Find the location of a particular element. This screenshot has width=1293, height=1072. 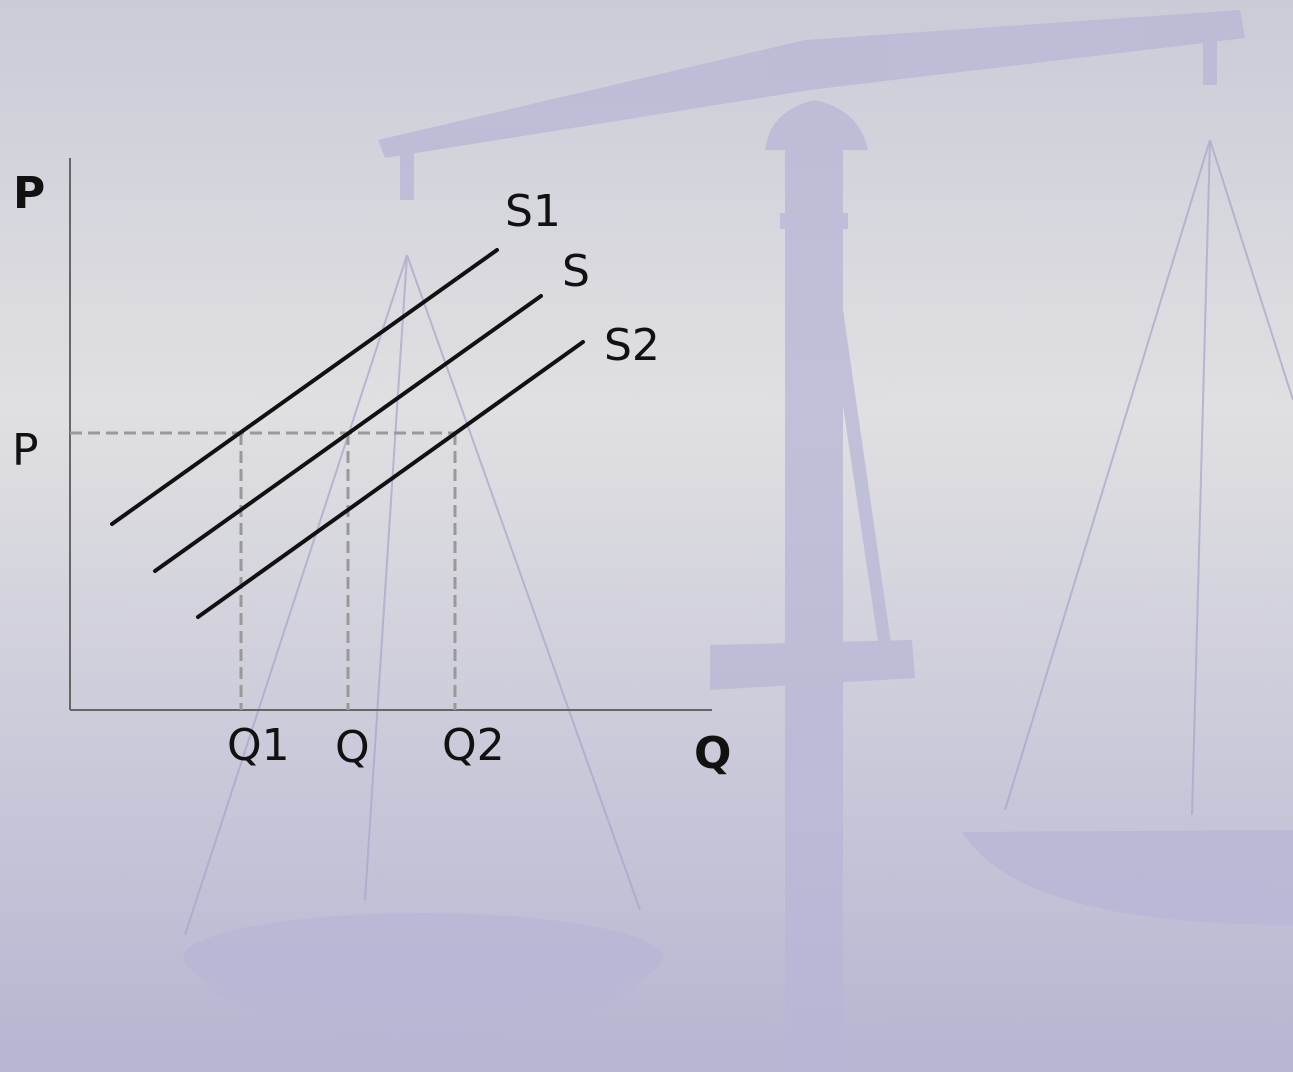

y-axis-label: P is located at coordinates (29, 193).